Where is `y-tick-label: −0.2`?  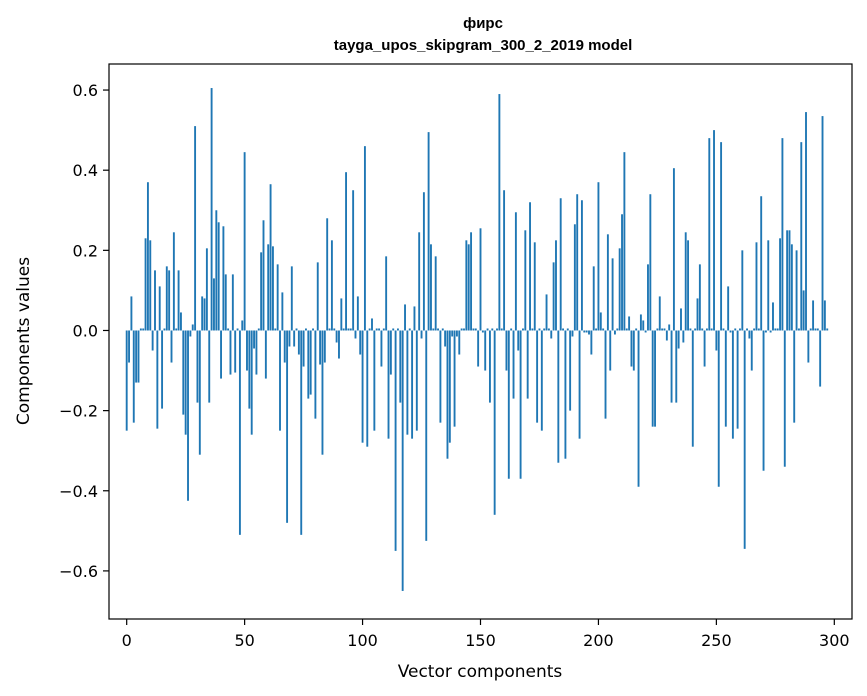
y-tick-label: −0.2 is located at coordinates (78, 411).